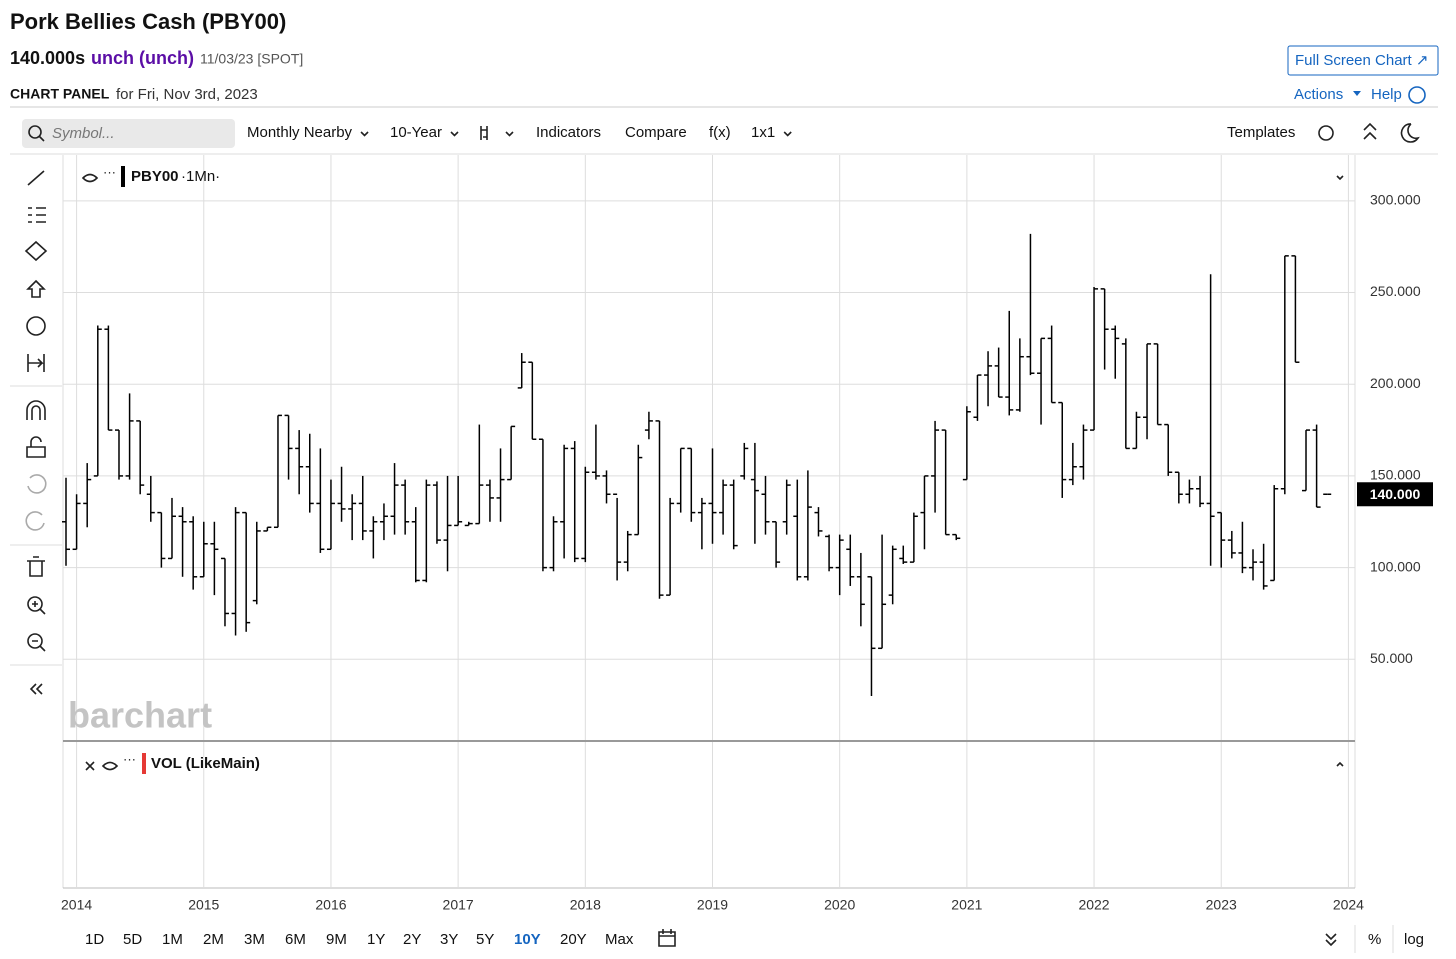 The image size is (1456, 959). What do you see at coordinates (1395, 291) in the screenshot?
I see `y-tick-label: 250.000` at bounding box center [1395, 291].